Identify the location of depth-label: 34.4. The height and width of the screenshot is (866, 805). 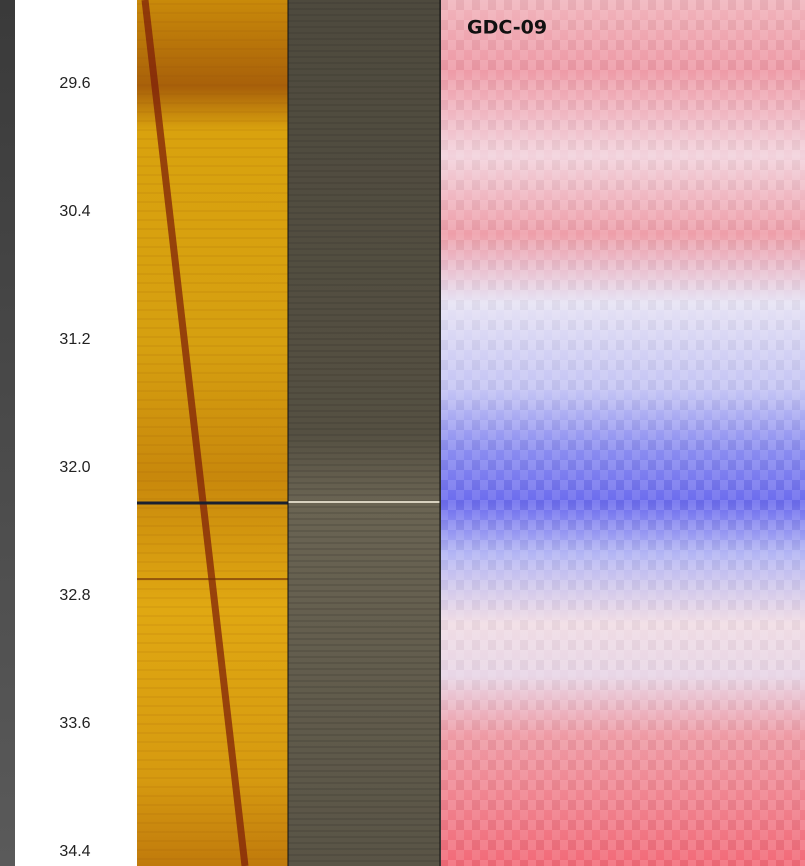
(74, 851).